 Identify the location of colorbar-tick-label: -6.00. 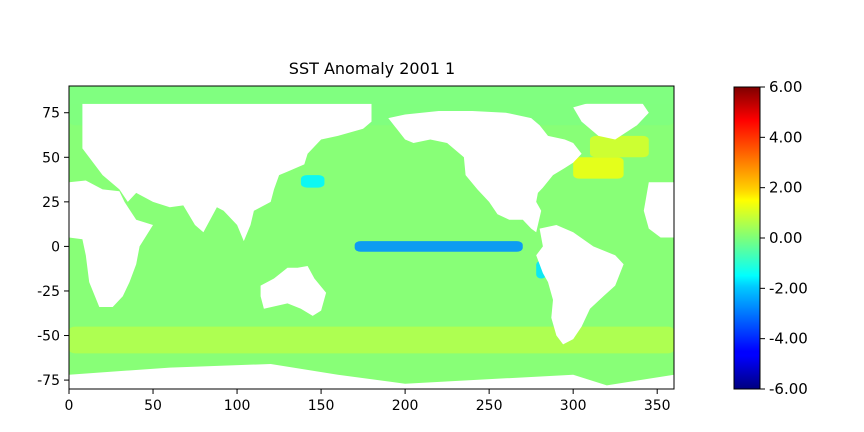
(788, 389).